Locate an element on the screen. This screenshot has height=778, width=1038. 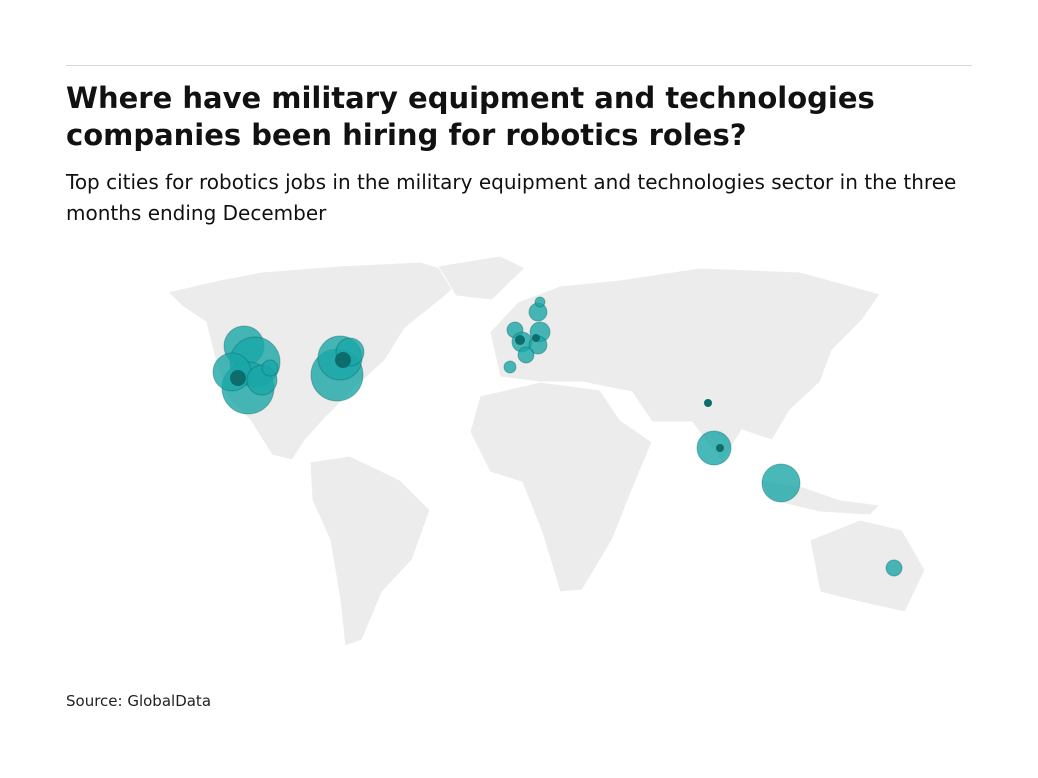
top-rule is located at coordinates (519, 65).